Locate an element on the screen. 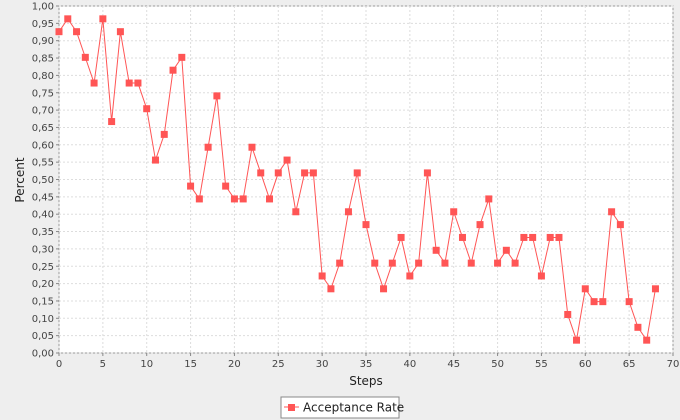 The width and height of the screenshot is (680, 420). y-tick-label: 0,45 is located at coordinates (43, 197).